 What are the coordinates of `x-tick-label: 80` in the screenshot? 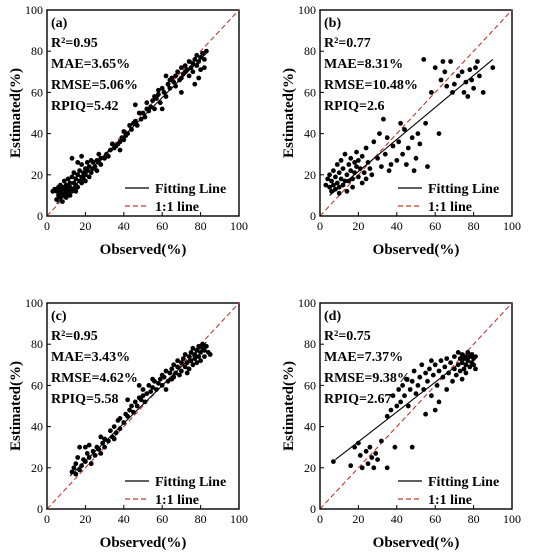 It's located at (201, 226).